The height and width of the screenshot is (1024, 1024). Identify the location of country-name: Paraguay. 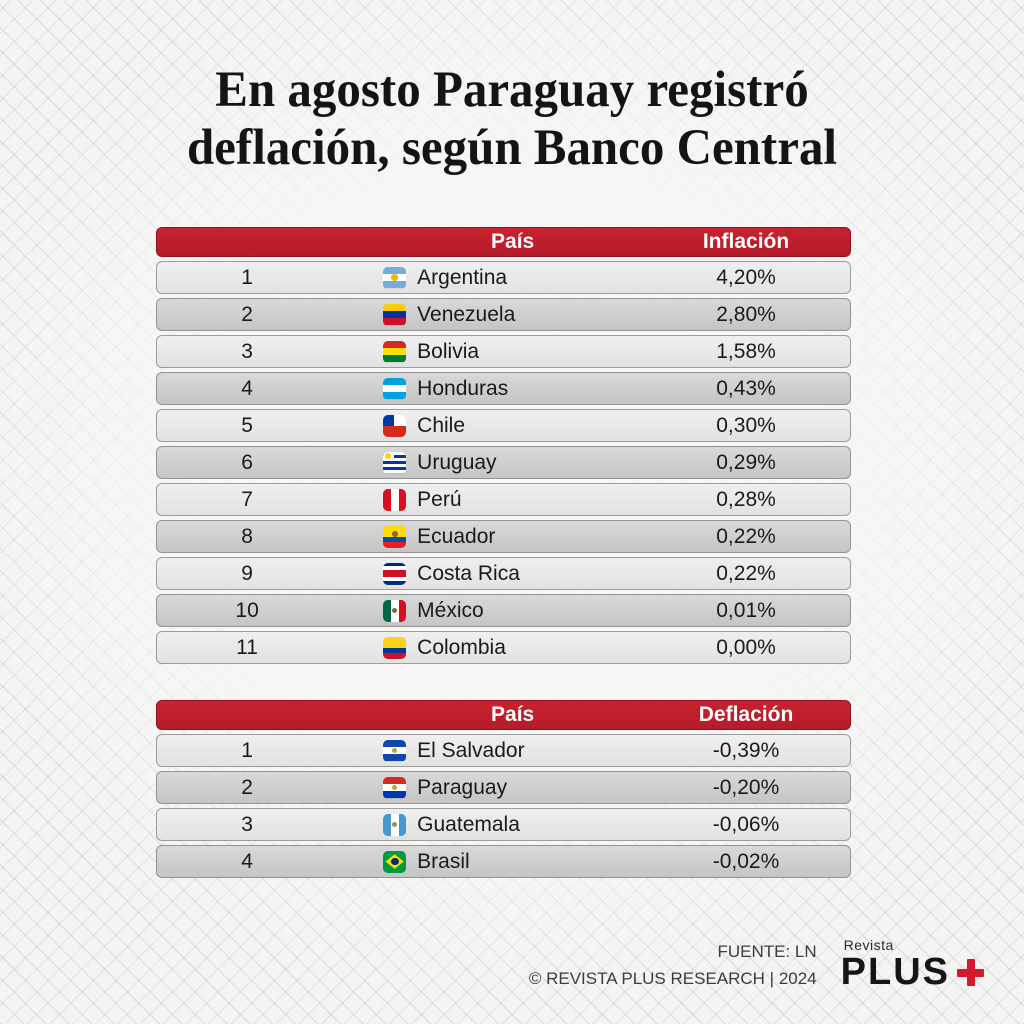
(462, 787).